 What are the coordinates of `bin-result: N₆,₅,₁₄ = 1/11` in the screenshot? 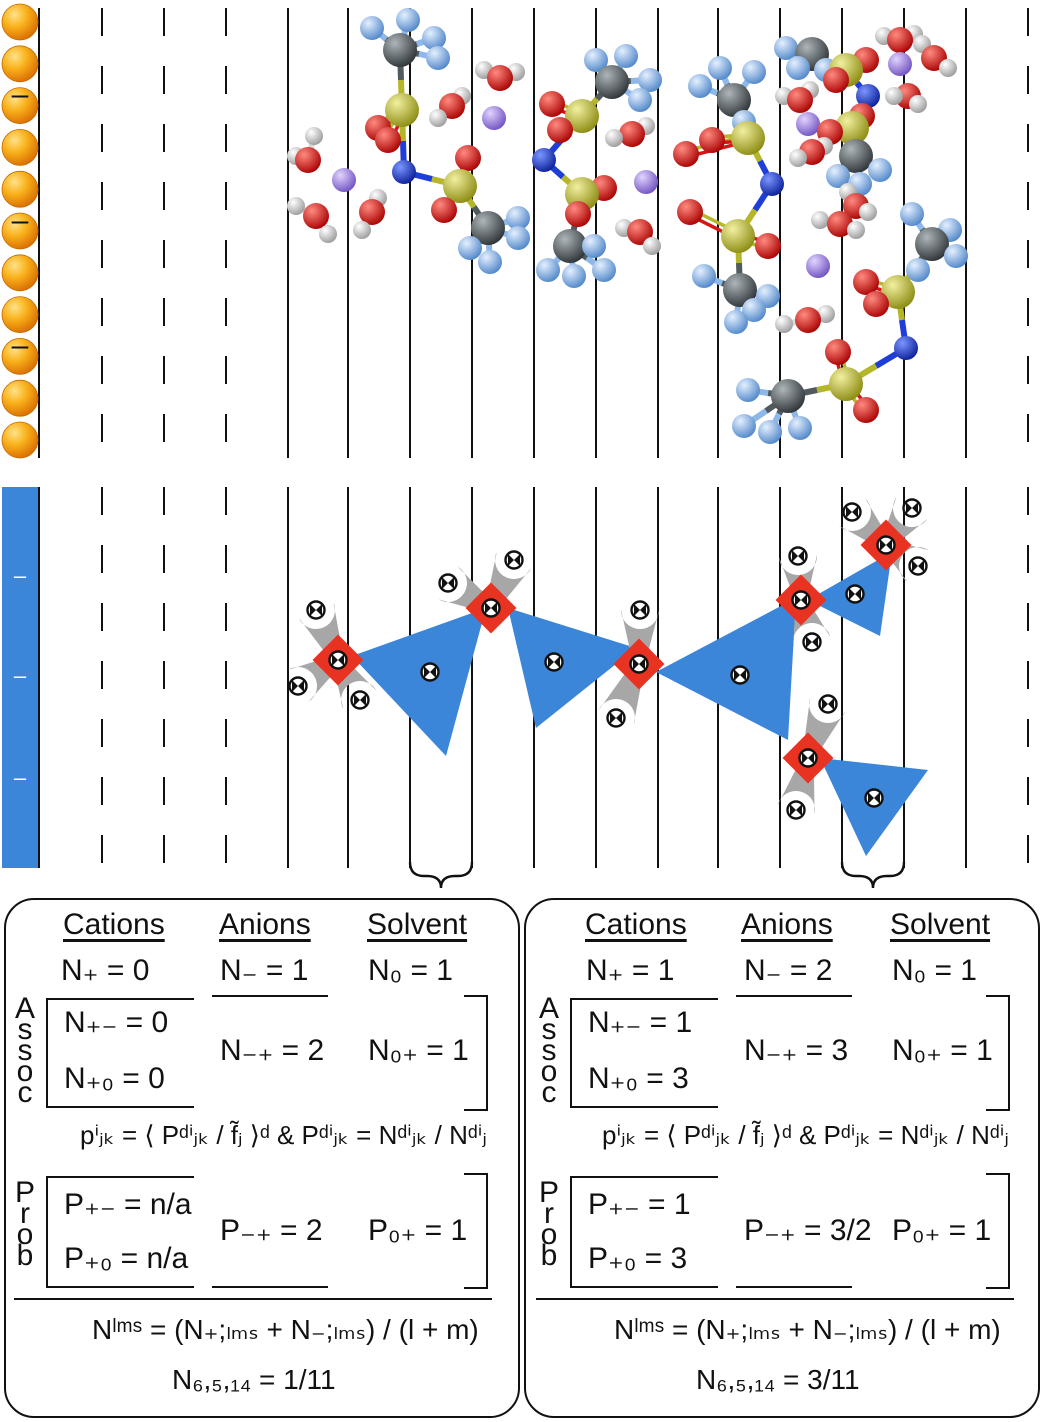 It's located at (254, 1379).